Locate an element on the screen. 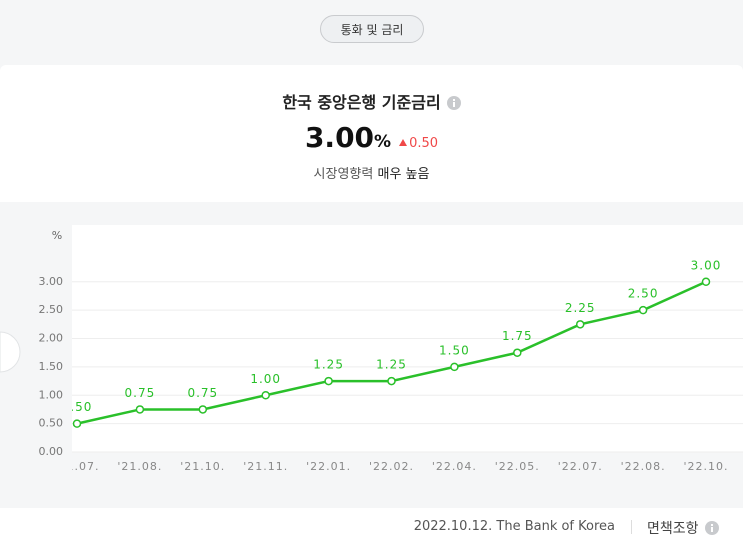 This screenshot has width=743, height=547. separator is located at coordinates (631, 527).